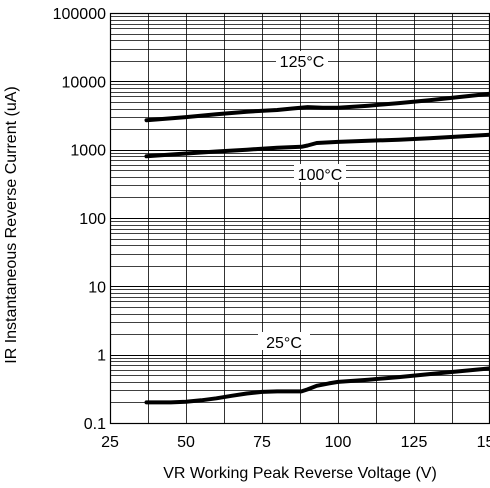 The image size is (490, 488). What do you see at coordinates (300, 473) in the screenshot?
I see `x-axis-title: VR Working Peak Reverse Voltage (V)` at bounding box center [300, 473].